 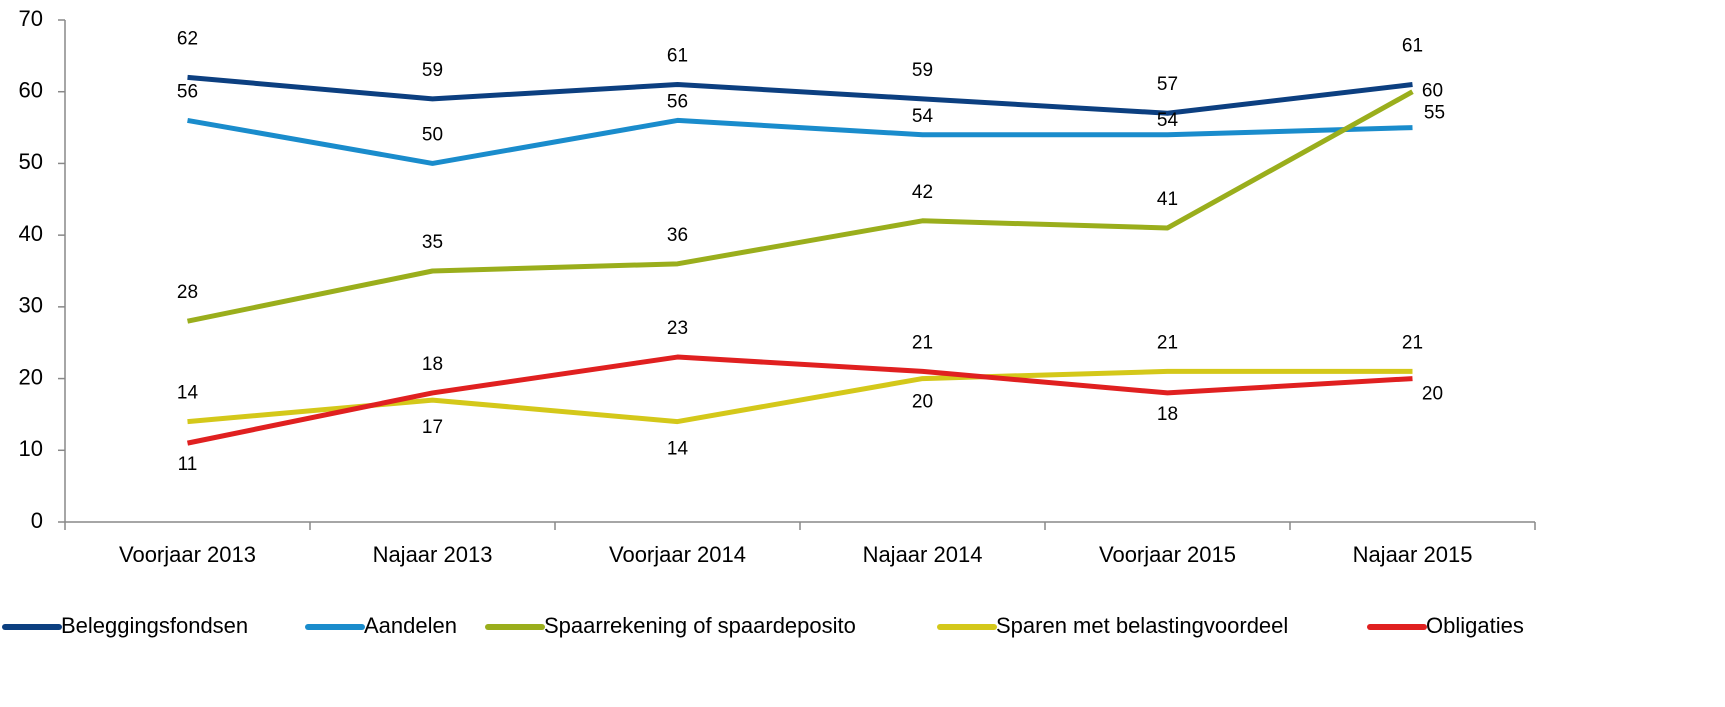 What do you see at coordinates (188, 464) in the screenshot?
I see `data-label: 11` at bounding box center [188, 464].